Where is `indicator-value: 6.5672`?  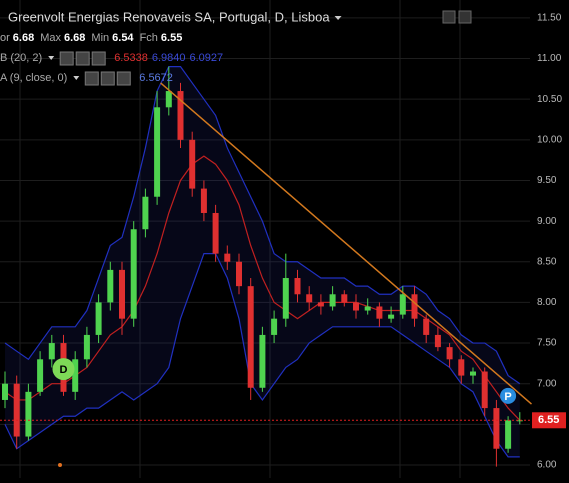
indicator-value: 6.5672 is located at coordinates (156, 78).